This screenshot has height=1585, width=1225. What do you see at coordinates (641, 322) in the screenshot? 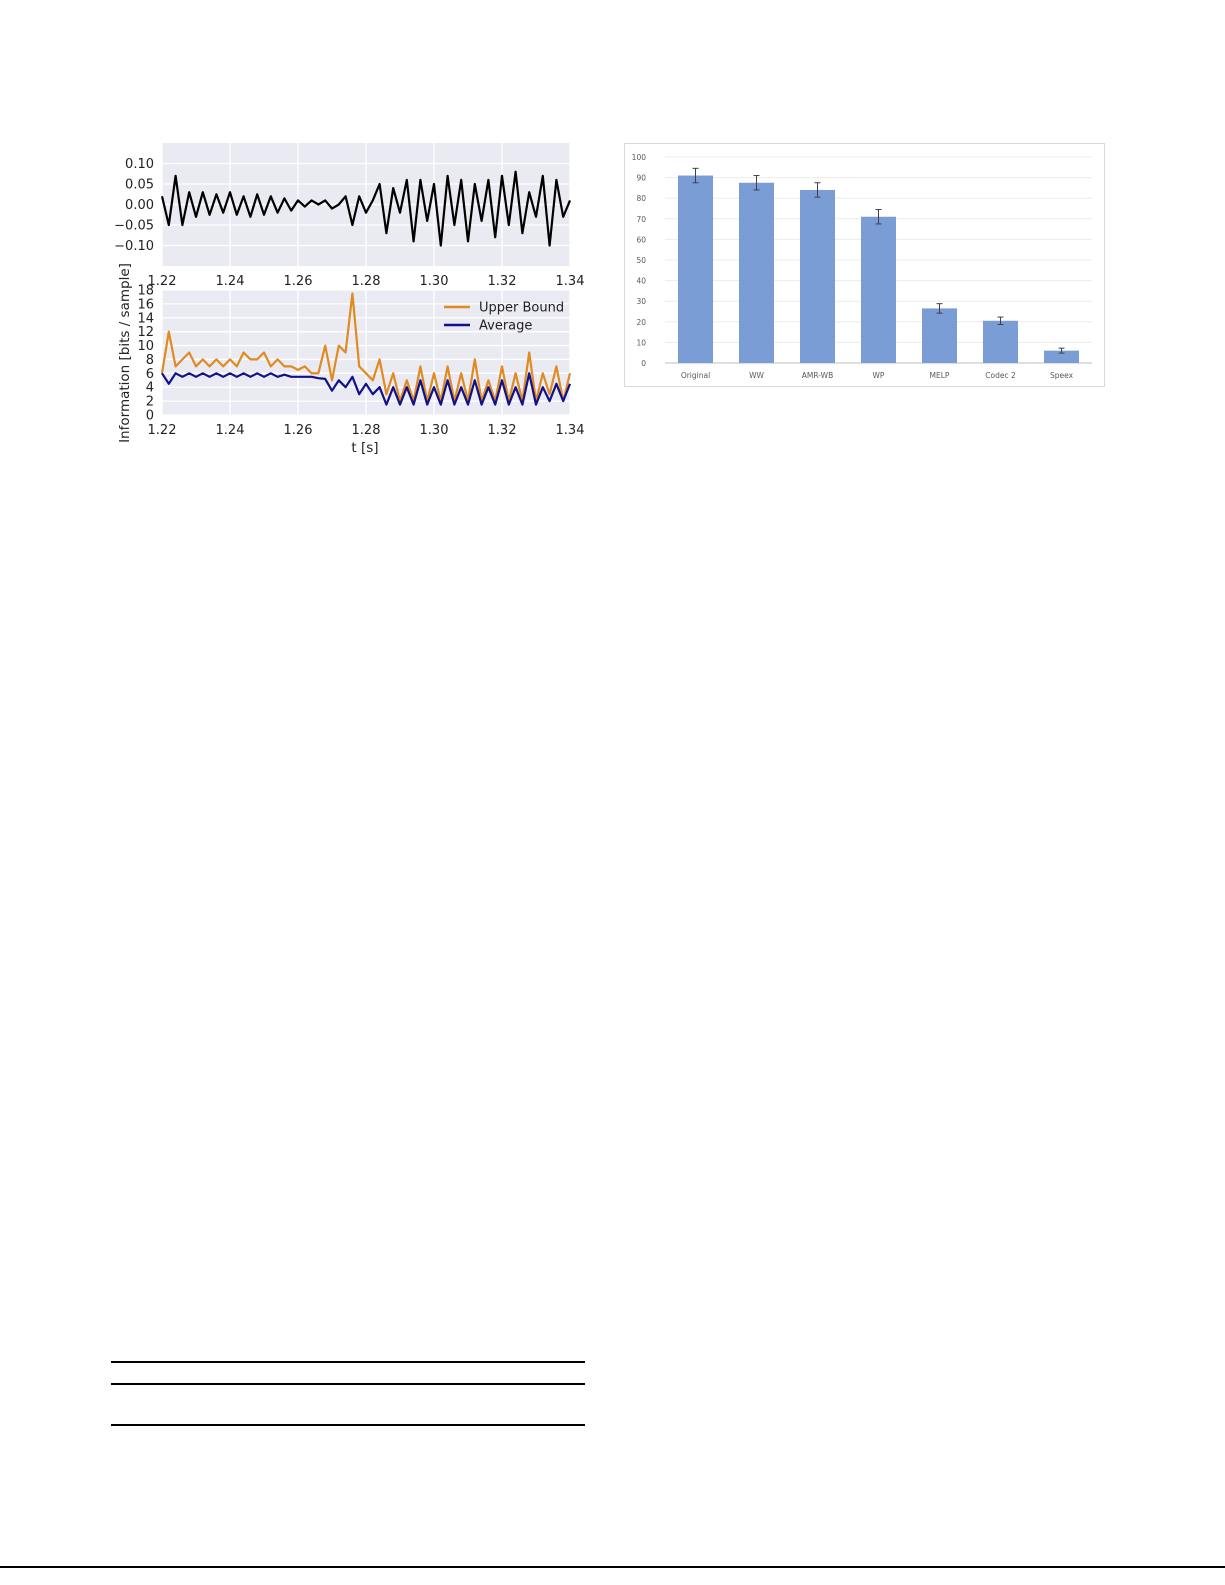
I see `bar-y-tick-label: 20` at bounding box center [641, 322].